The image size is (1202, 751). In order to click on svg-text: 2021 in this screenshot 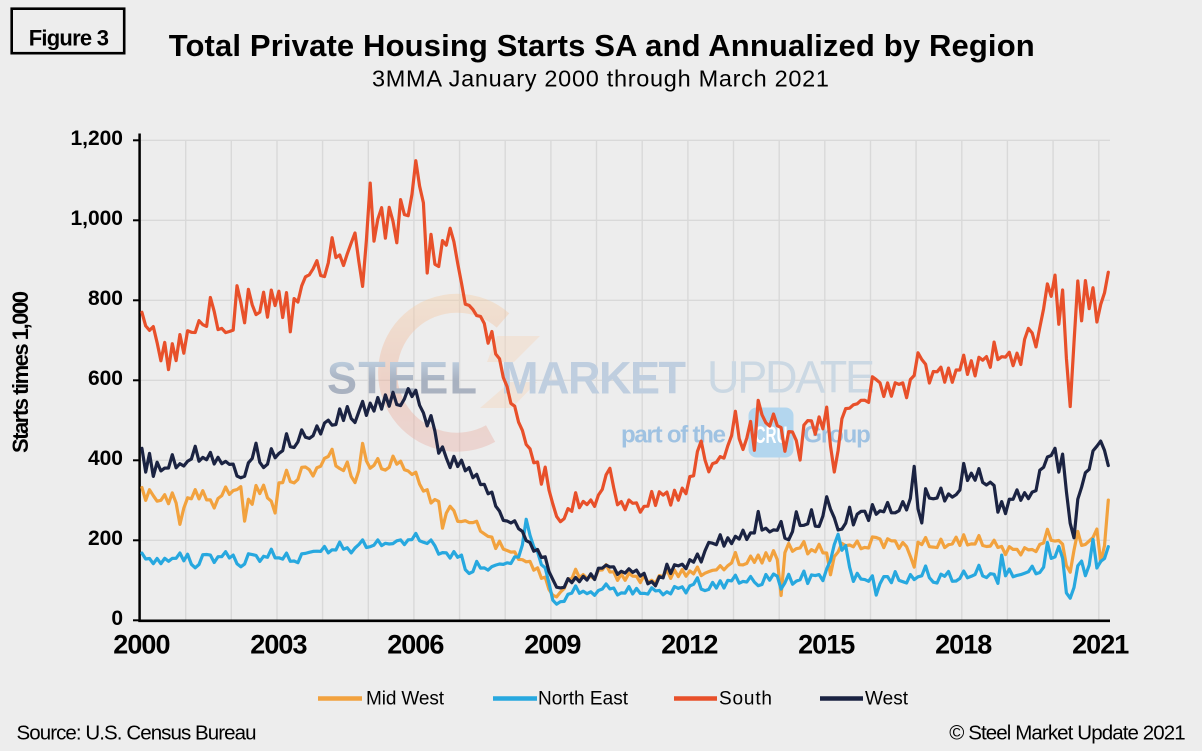, I will do `click(1100, 645)`.